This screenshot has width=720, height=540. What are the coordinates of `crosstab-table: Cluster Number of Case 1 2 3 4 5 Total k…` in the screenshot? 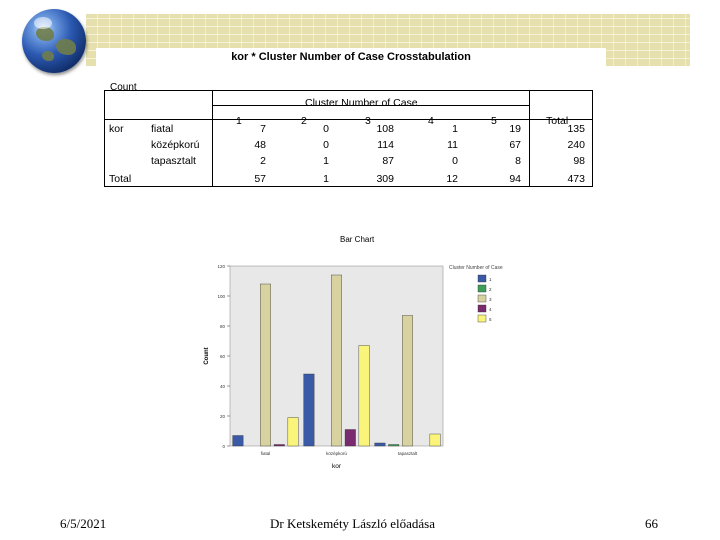 It's located at (348, 138).